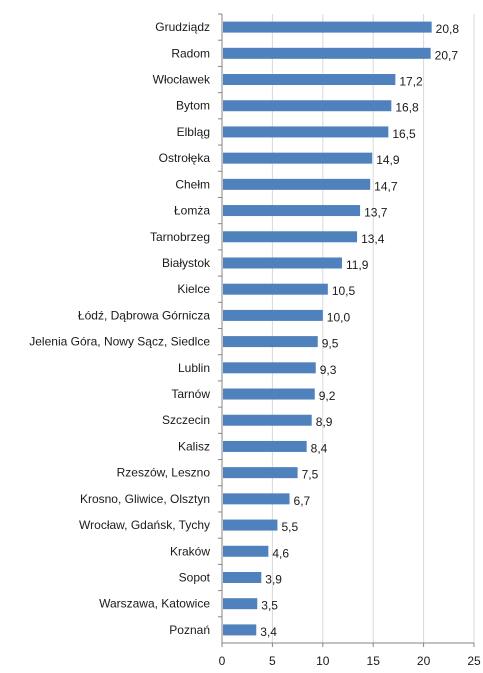  Describe the element at coordinates (339, 317) in the screenshot. I see `value-label: 10,0` at that location.